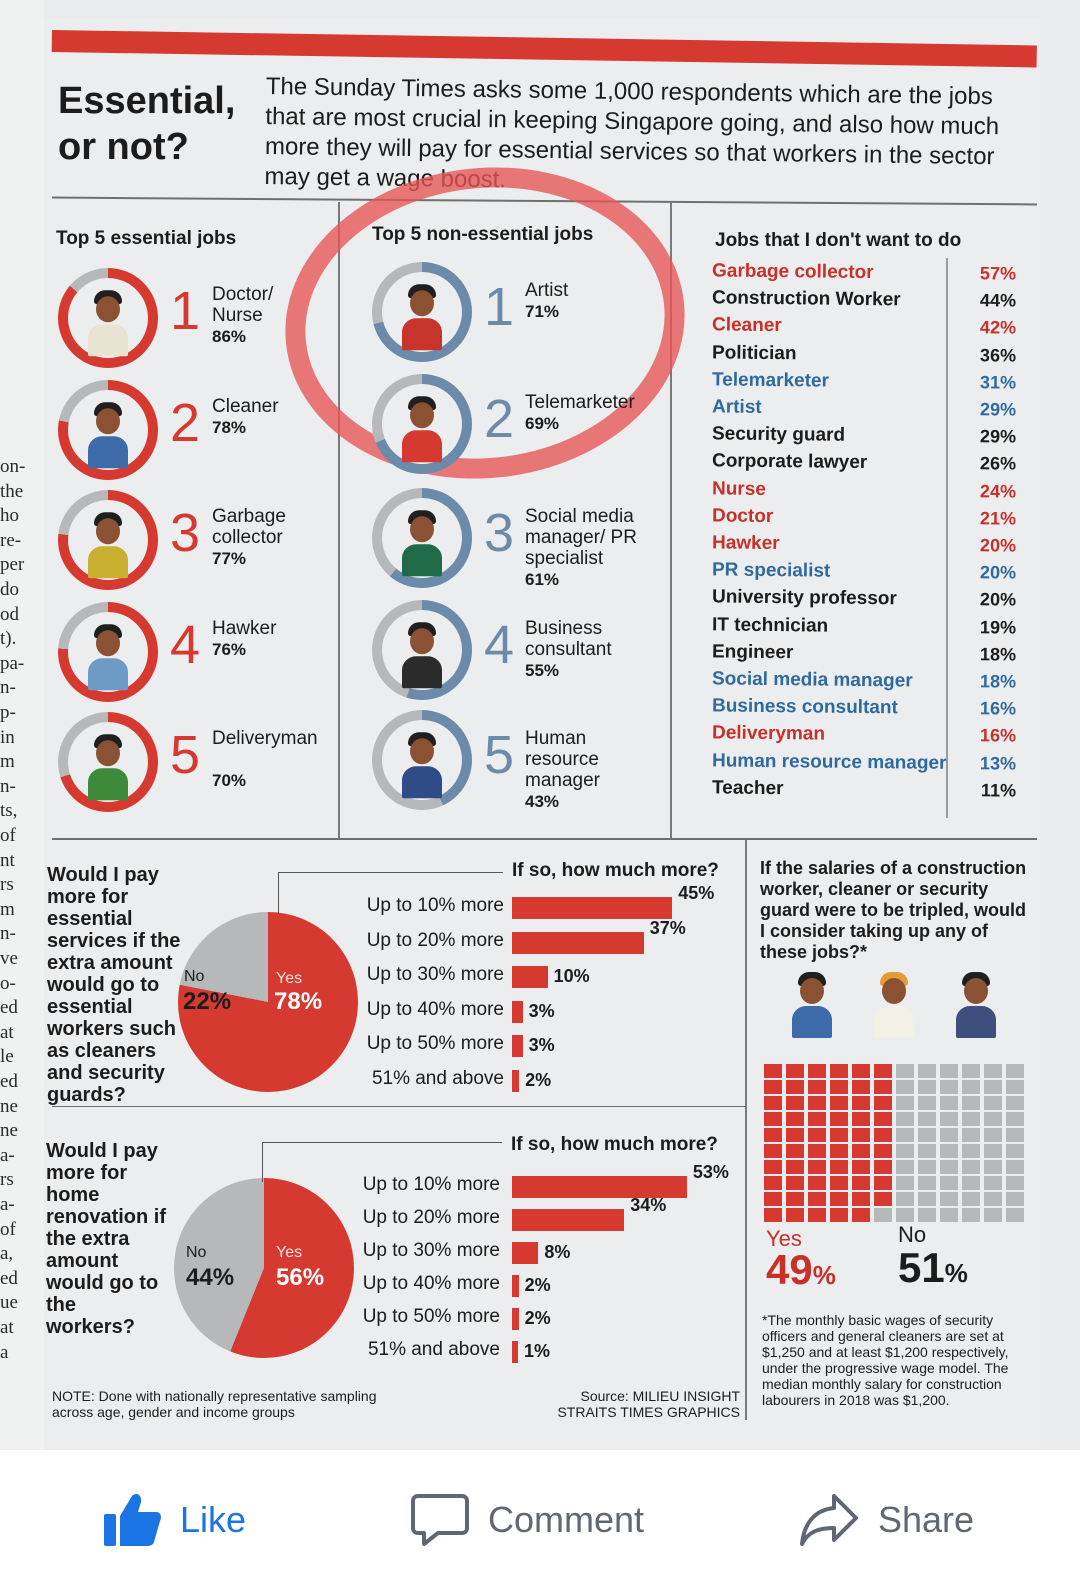 Image resolution: width=1080 pixels, height=1586 pixels. What do you see at coordinates (829, 1520) in the screenshot?
I see `share-arrow-icon` at bounding box center [829, 1520].